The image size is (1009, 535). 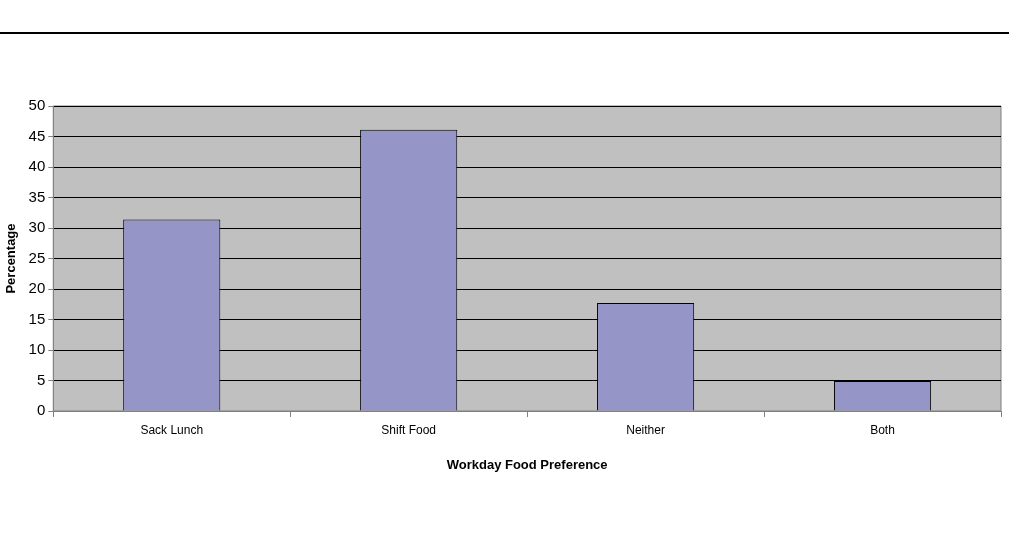 What do you see at coordinates (37, 135) in the screenshot?
I see `y-tick-label: 45` at bounding box center [37, 135].